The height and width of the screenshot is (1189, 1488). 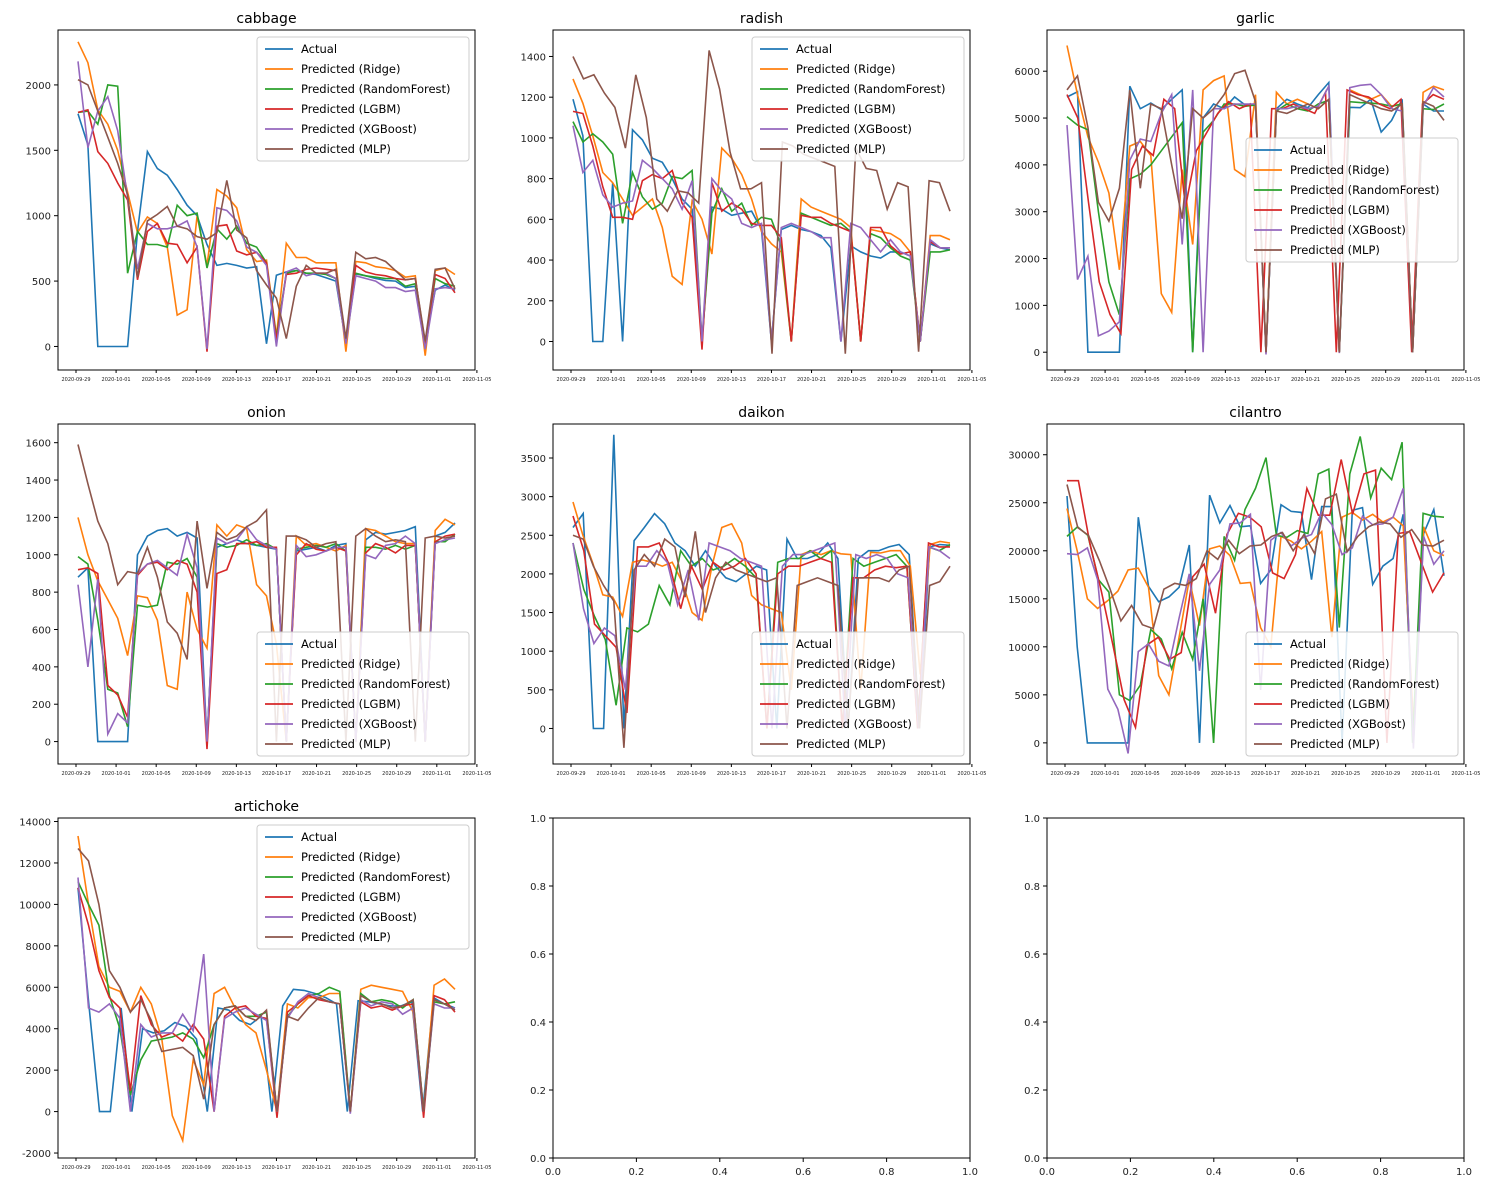 What do you see at coordinates (38, 1071) in the screenshot?
I see `y-tick-label: 2000` at bounding box center [38, 1071].